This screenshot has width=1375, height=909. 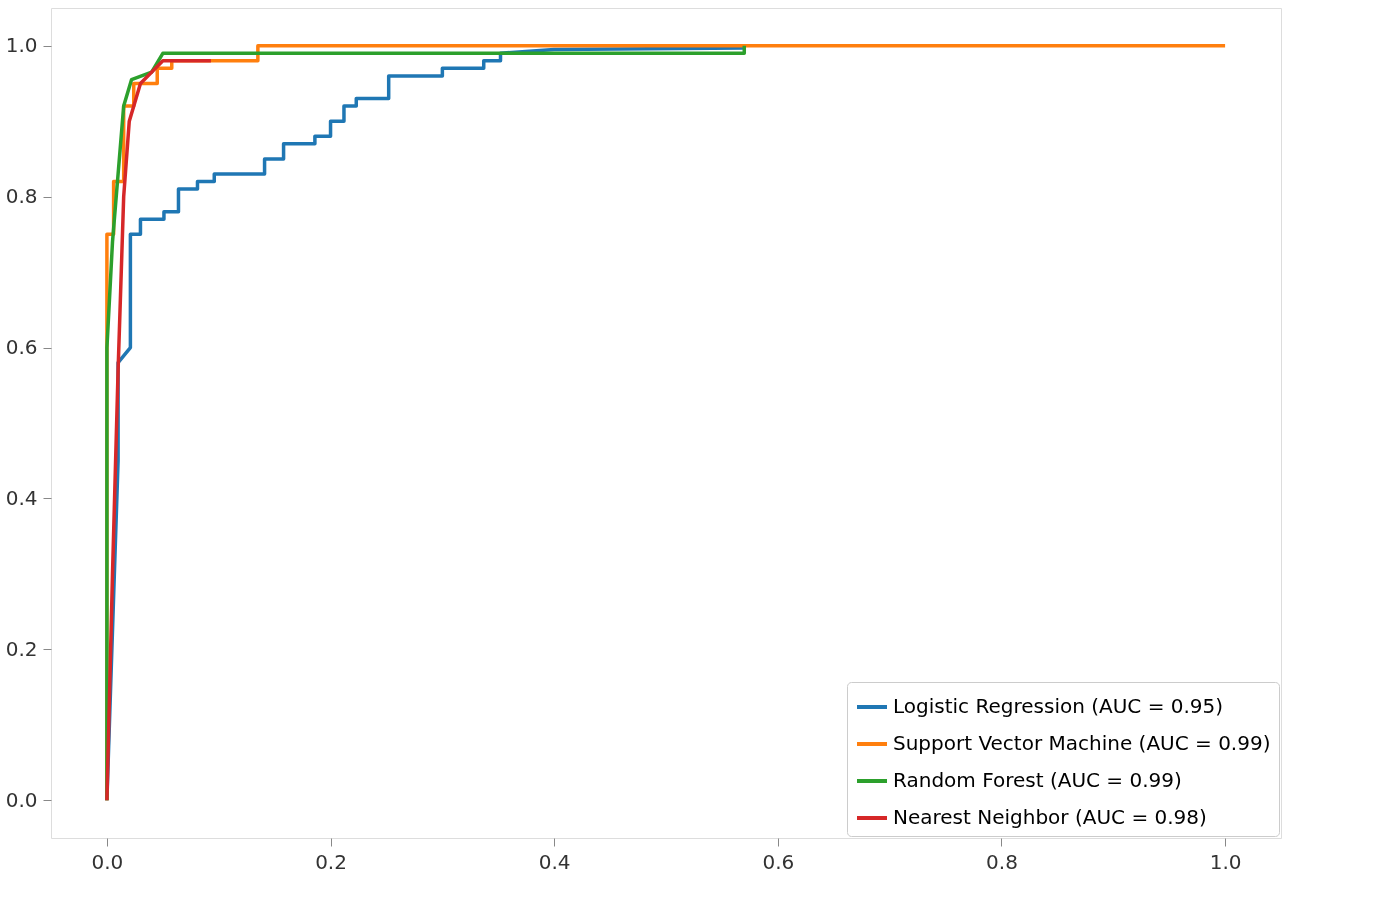 What do you see at coordinates (107, 861) in the screenshot?
I see `x-tick-label: 0.0` at bounding box center [107, 861].